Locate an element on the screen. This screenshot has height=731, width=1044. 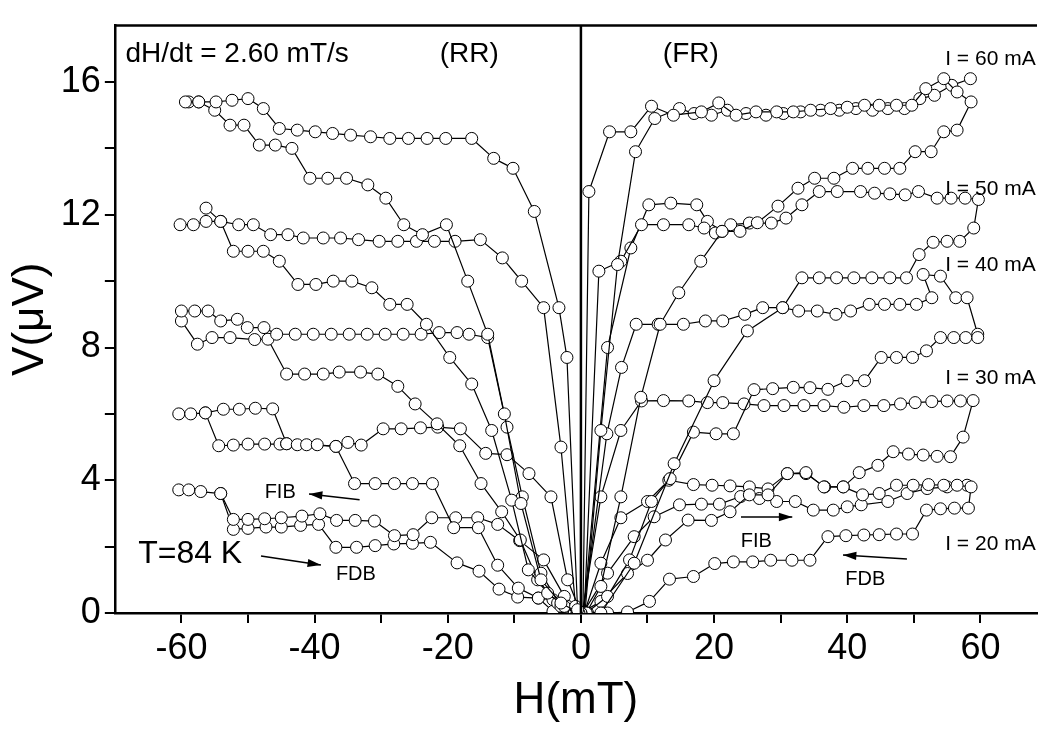
x-tick-label: 0 is located at coordinates (580, 646).